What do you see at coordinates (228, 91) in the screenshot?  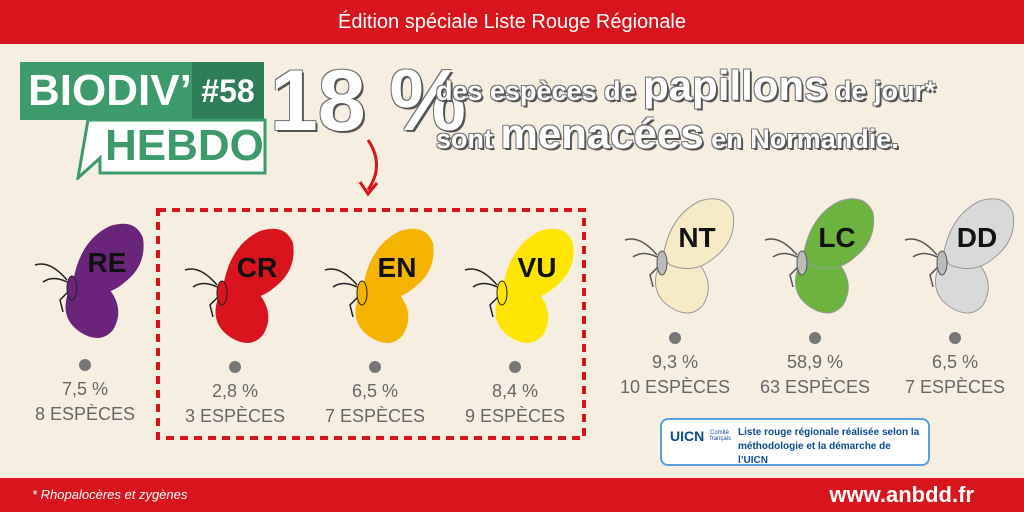 I see `logo-issue: #58` at bounding box center [228, 91].